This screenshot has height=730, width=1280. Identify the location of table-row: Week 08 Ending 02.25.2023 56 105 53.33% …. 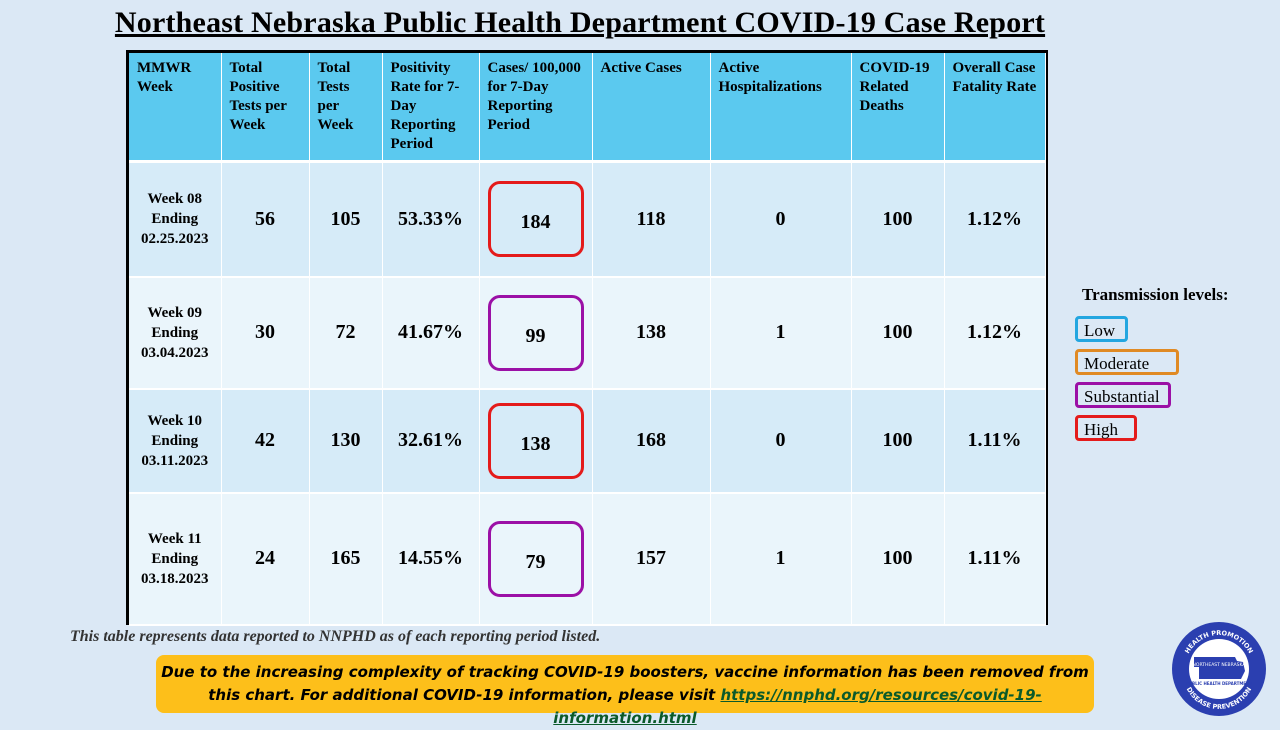
(587, 219).